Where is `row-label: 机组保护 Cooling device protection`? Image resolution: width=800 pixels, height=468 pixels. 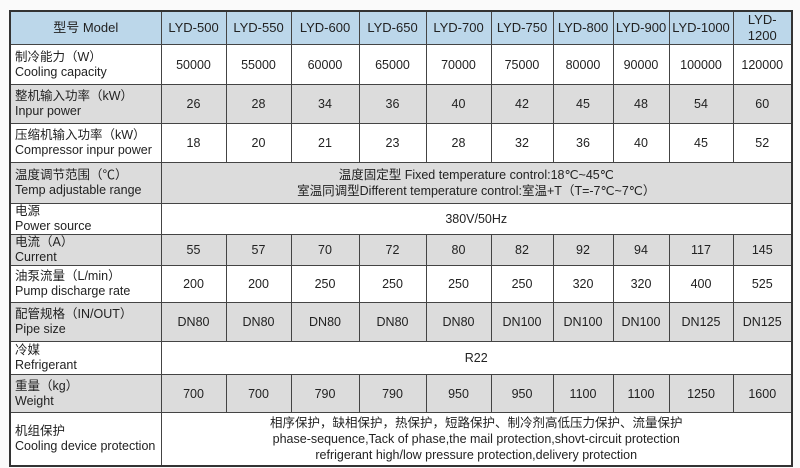 row-label: 机组保护 Cooling device protection is located at coordinates (85, 439).